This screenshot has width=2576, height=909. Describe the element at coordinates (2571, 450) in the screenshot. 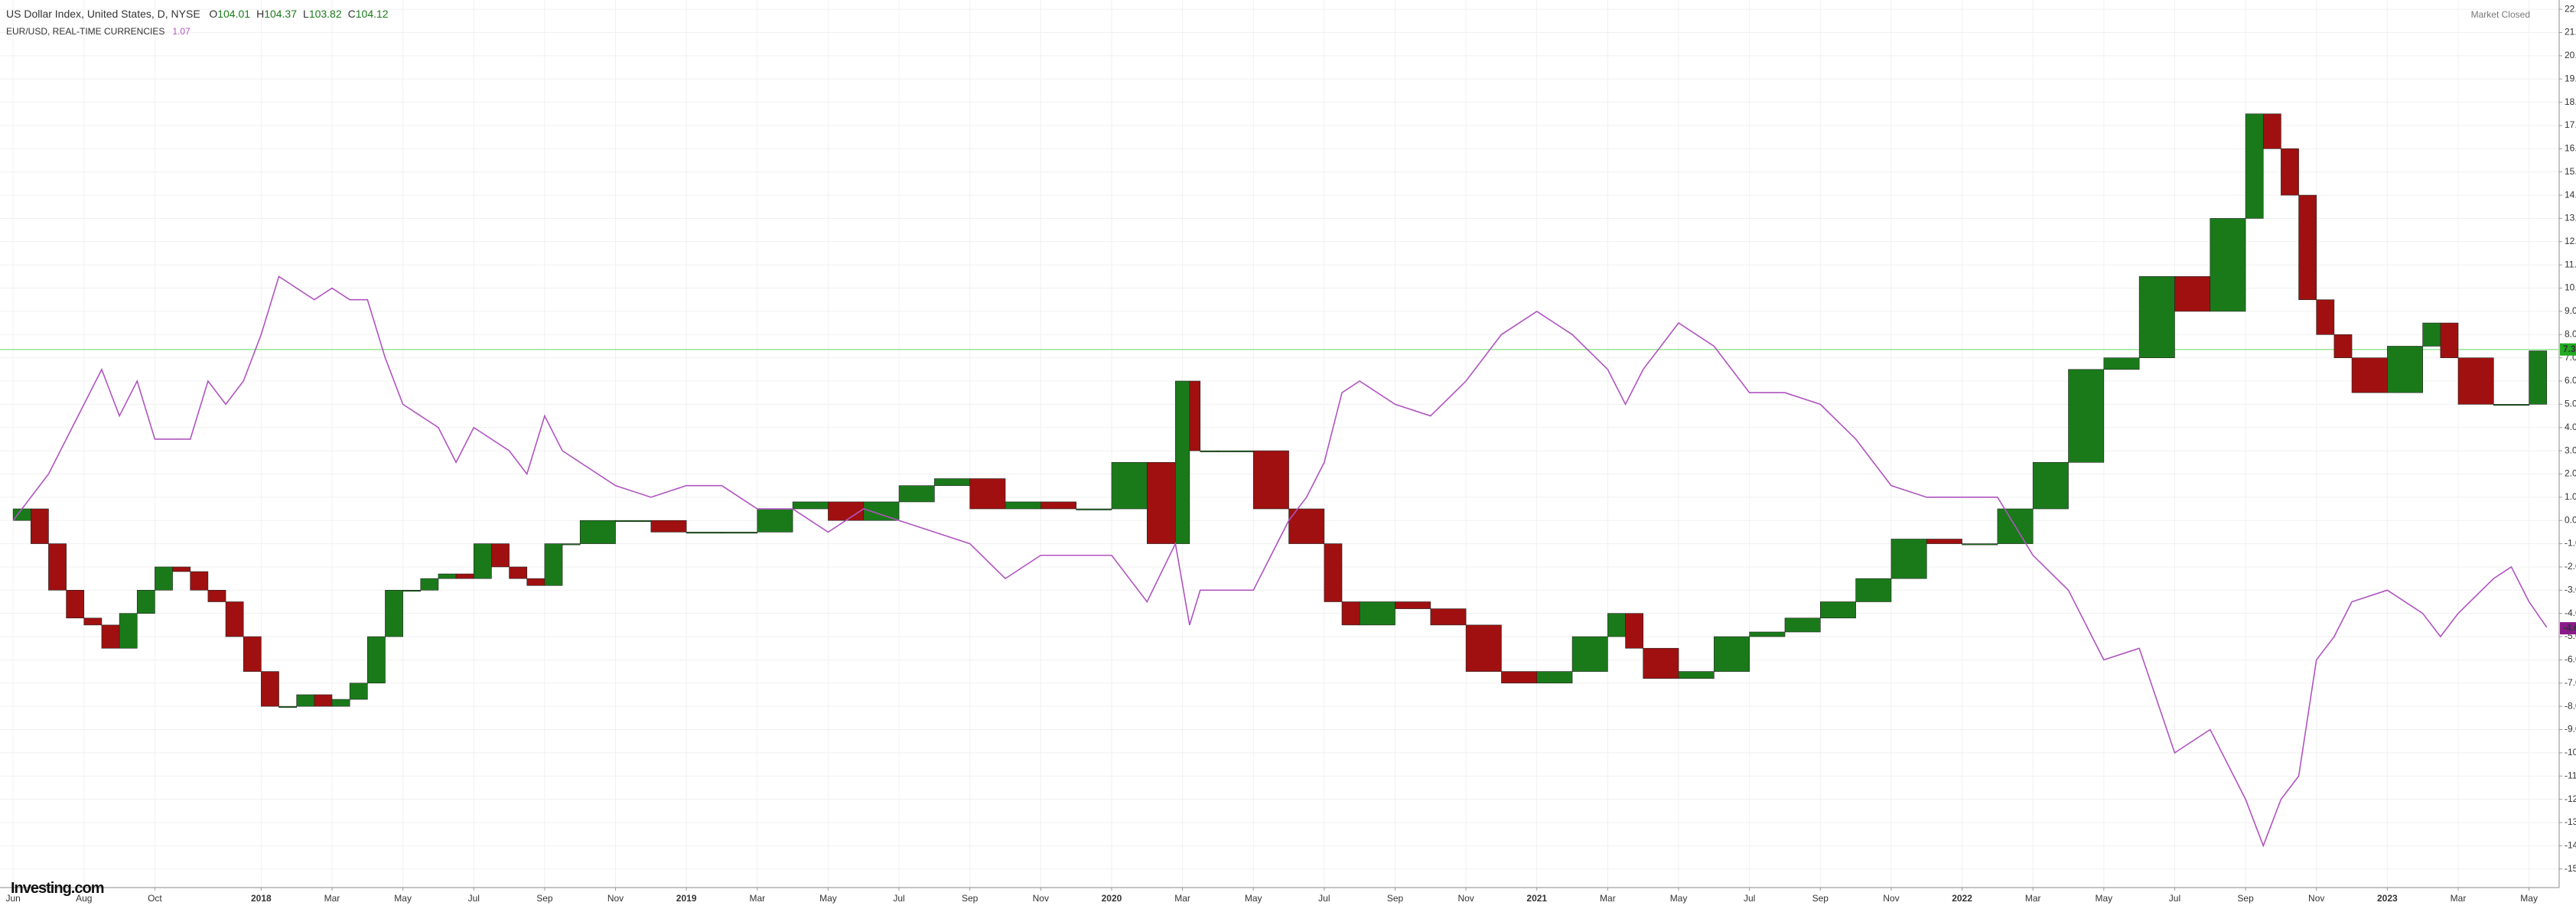

I see `y-tick-label: 3.00%` at that location.